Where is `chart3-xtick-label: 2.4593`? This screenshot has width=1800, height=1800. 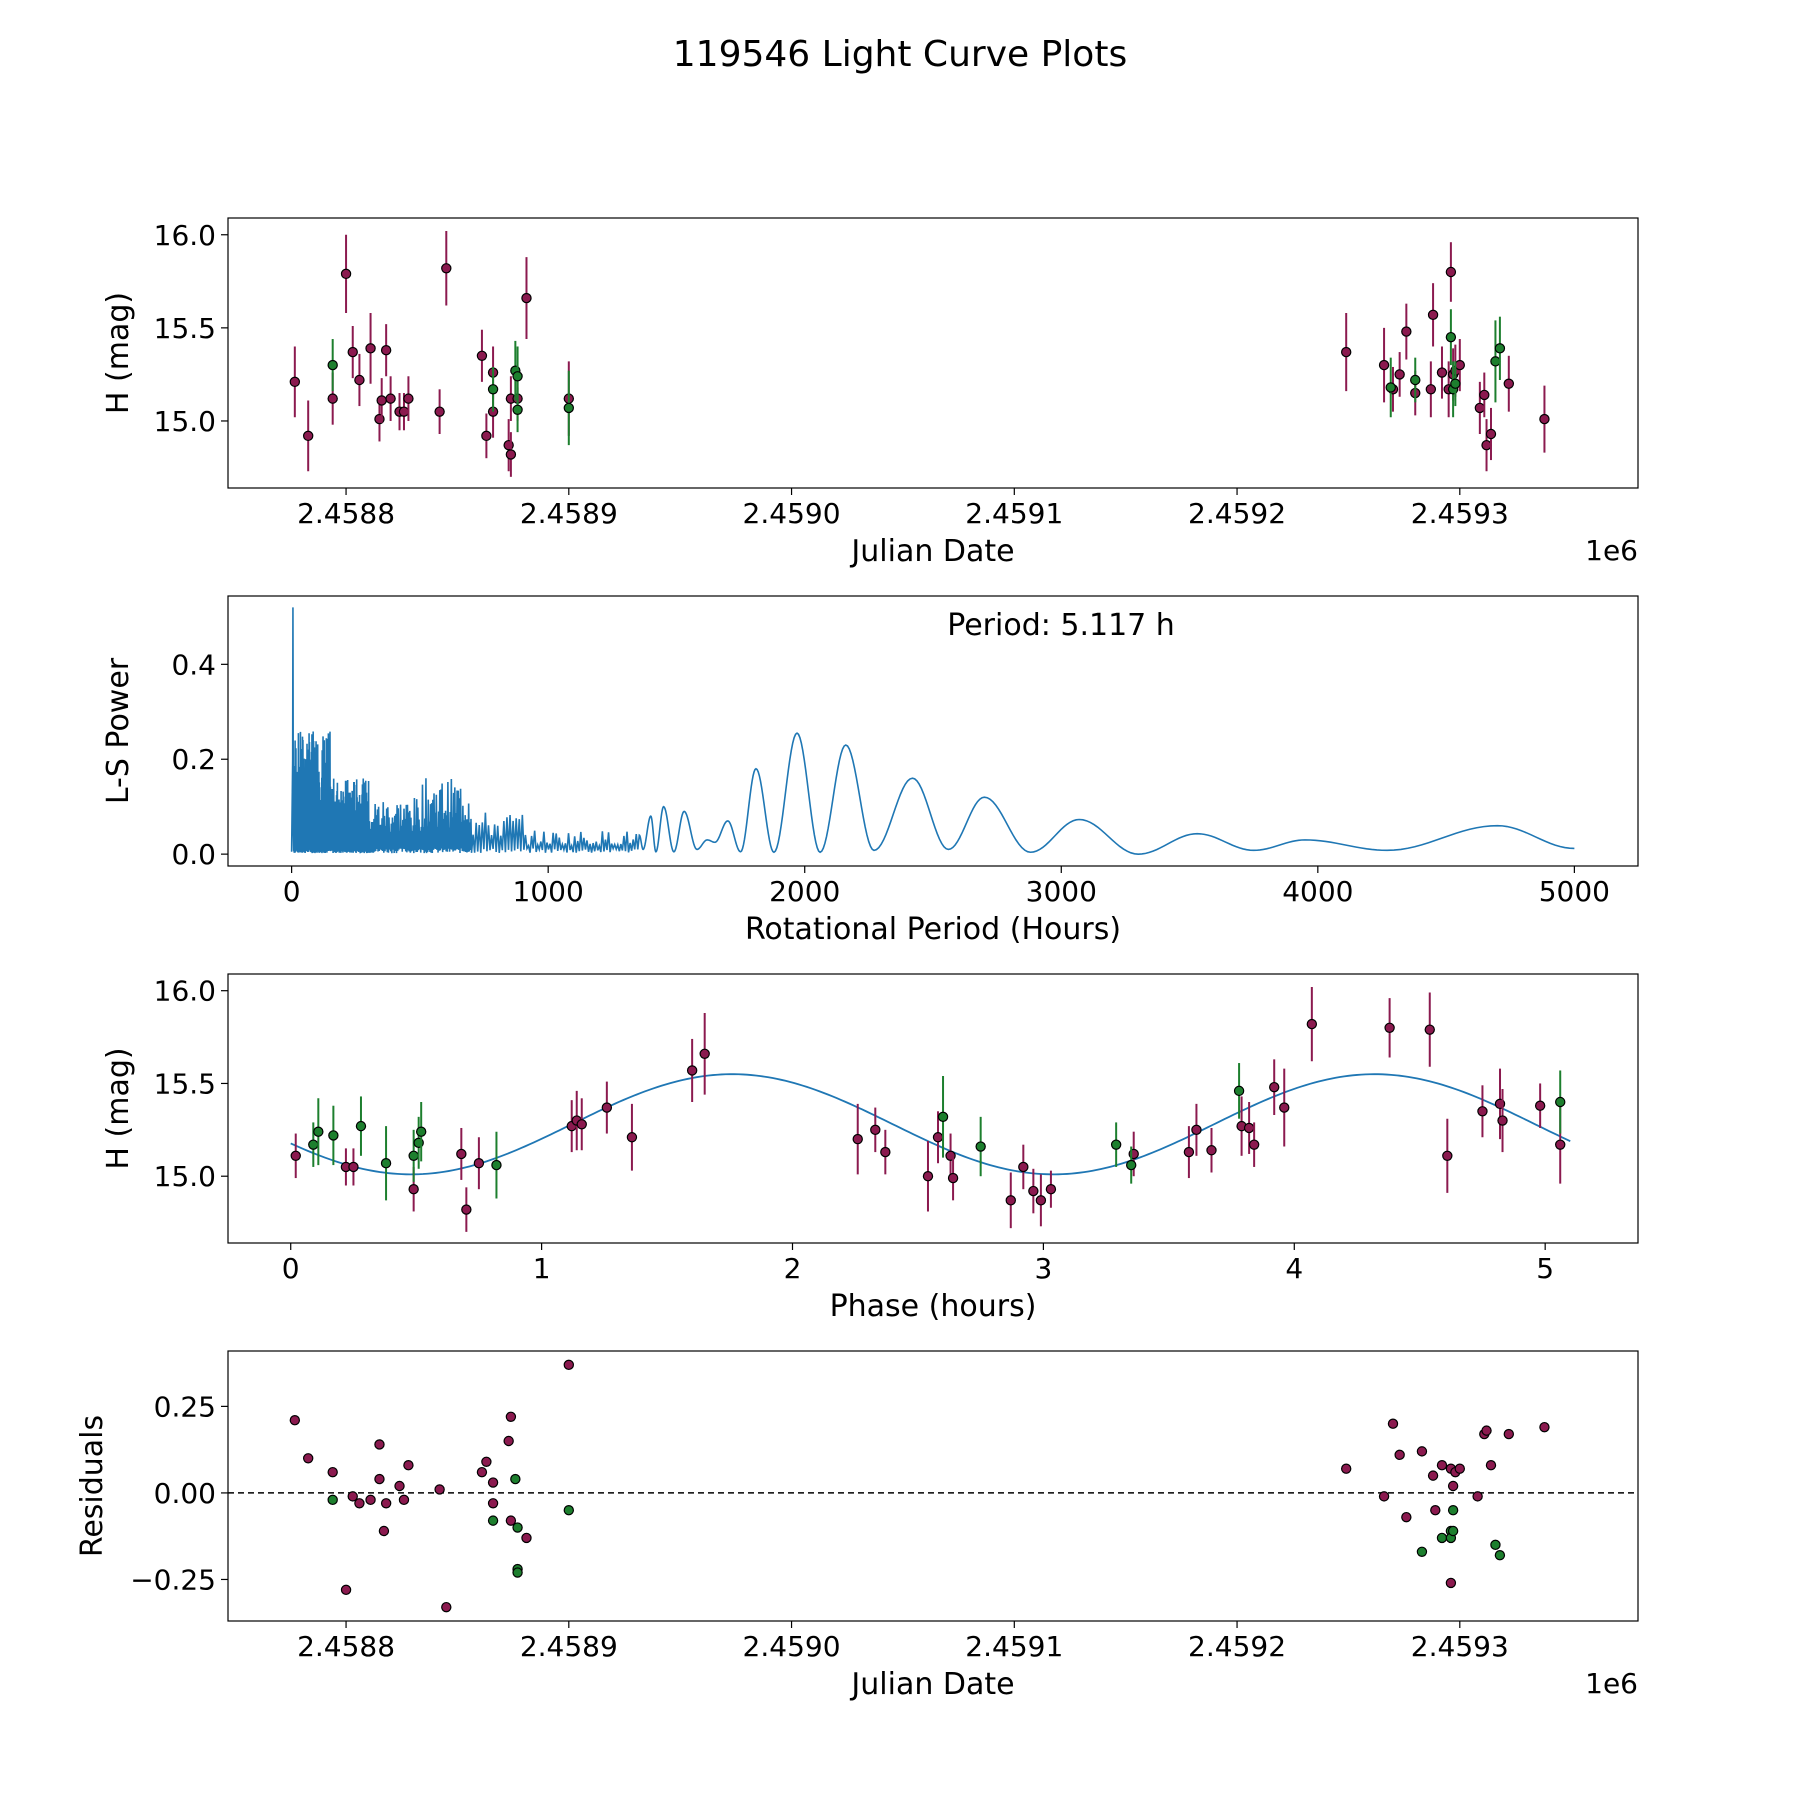 chart3-xtick-label: 2.4593 is located at coordinates (1460, 1646).